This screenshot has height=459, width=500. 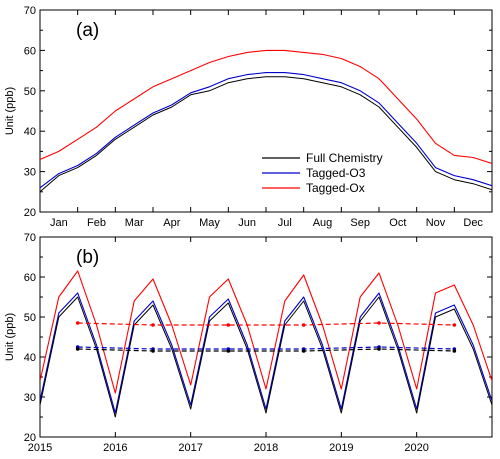 I want to click on trend-line-full_chemistry, so click(x=266, y=350).